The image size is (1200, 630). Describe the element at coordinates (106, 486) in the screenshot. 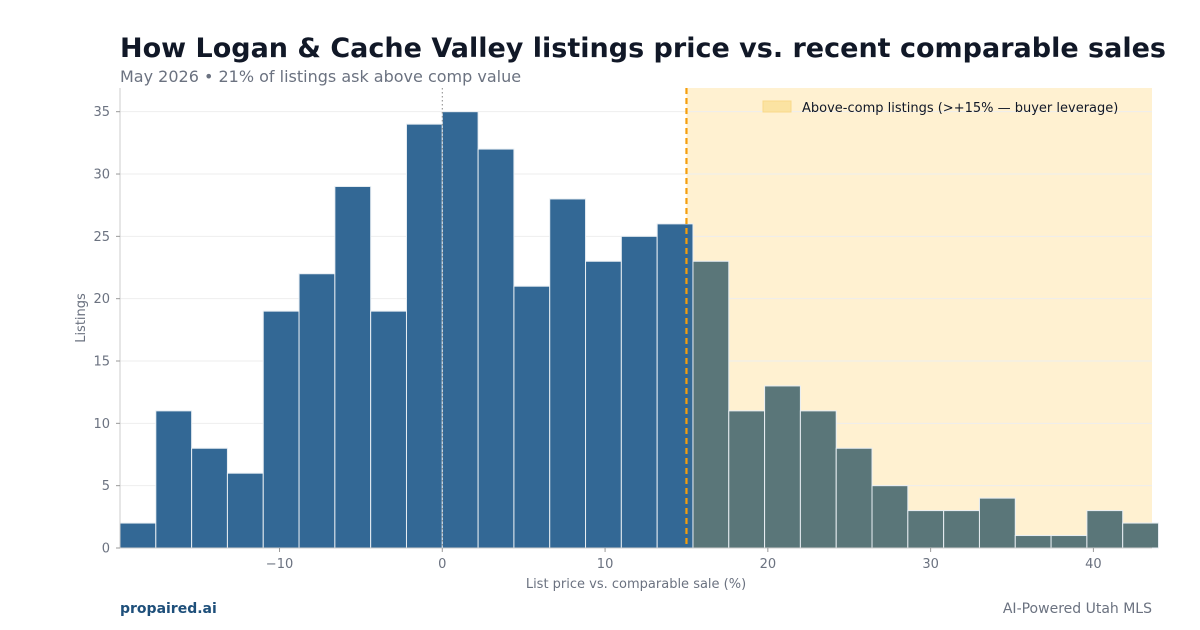

I see `y-tick-label: 5` at that location.